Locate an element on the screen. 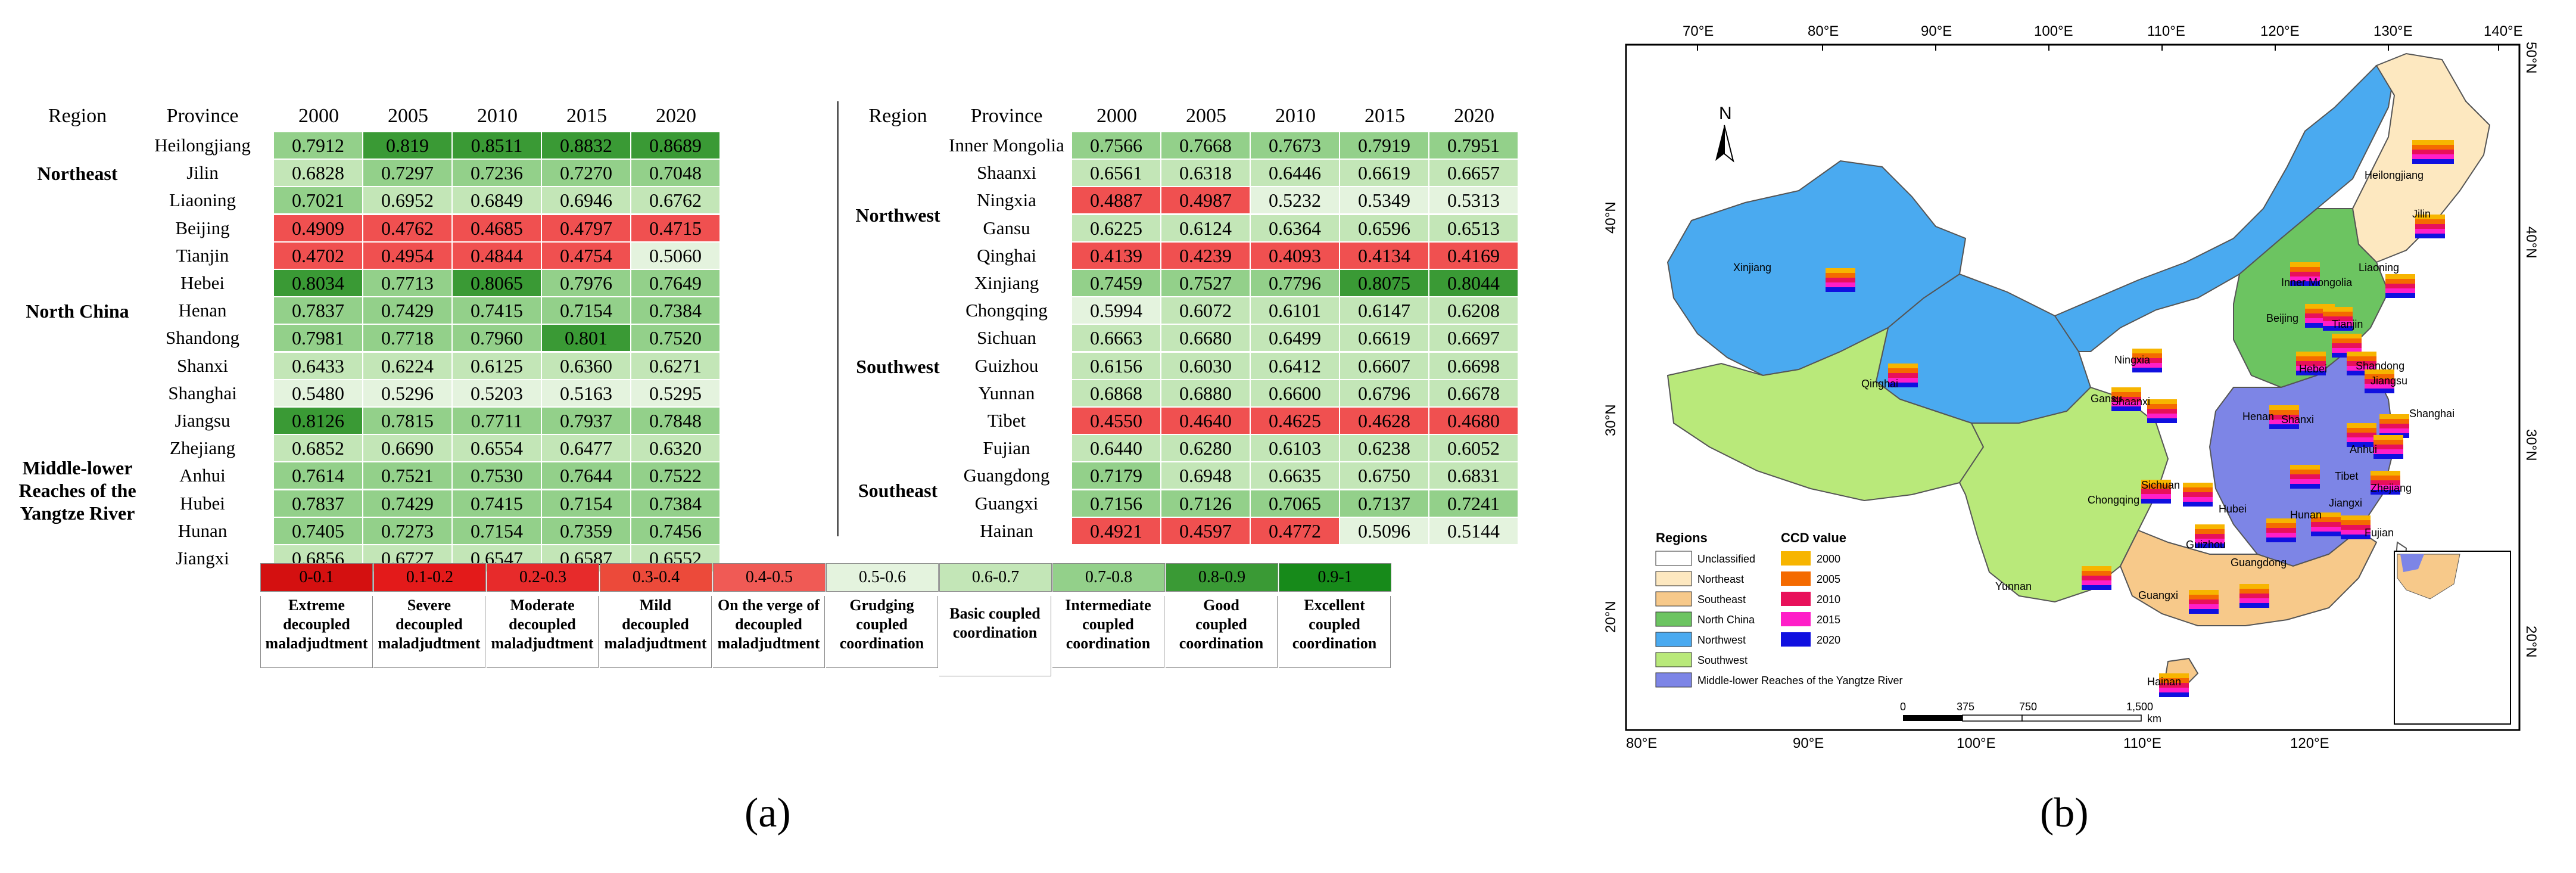 The height and width of the screenshot is (873, 2576). province-label-map: Hebei is located at coordinates (2313, 369).